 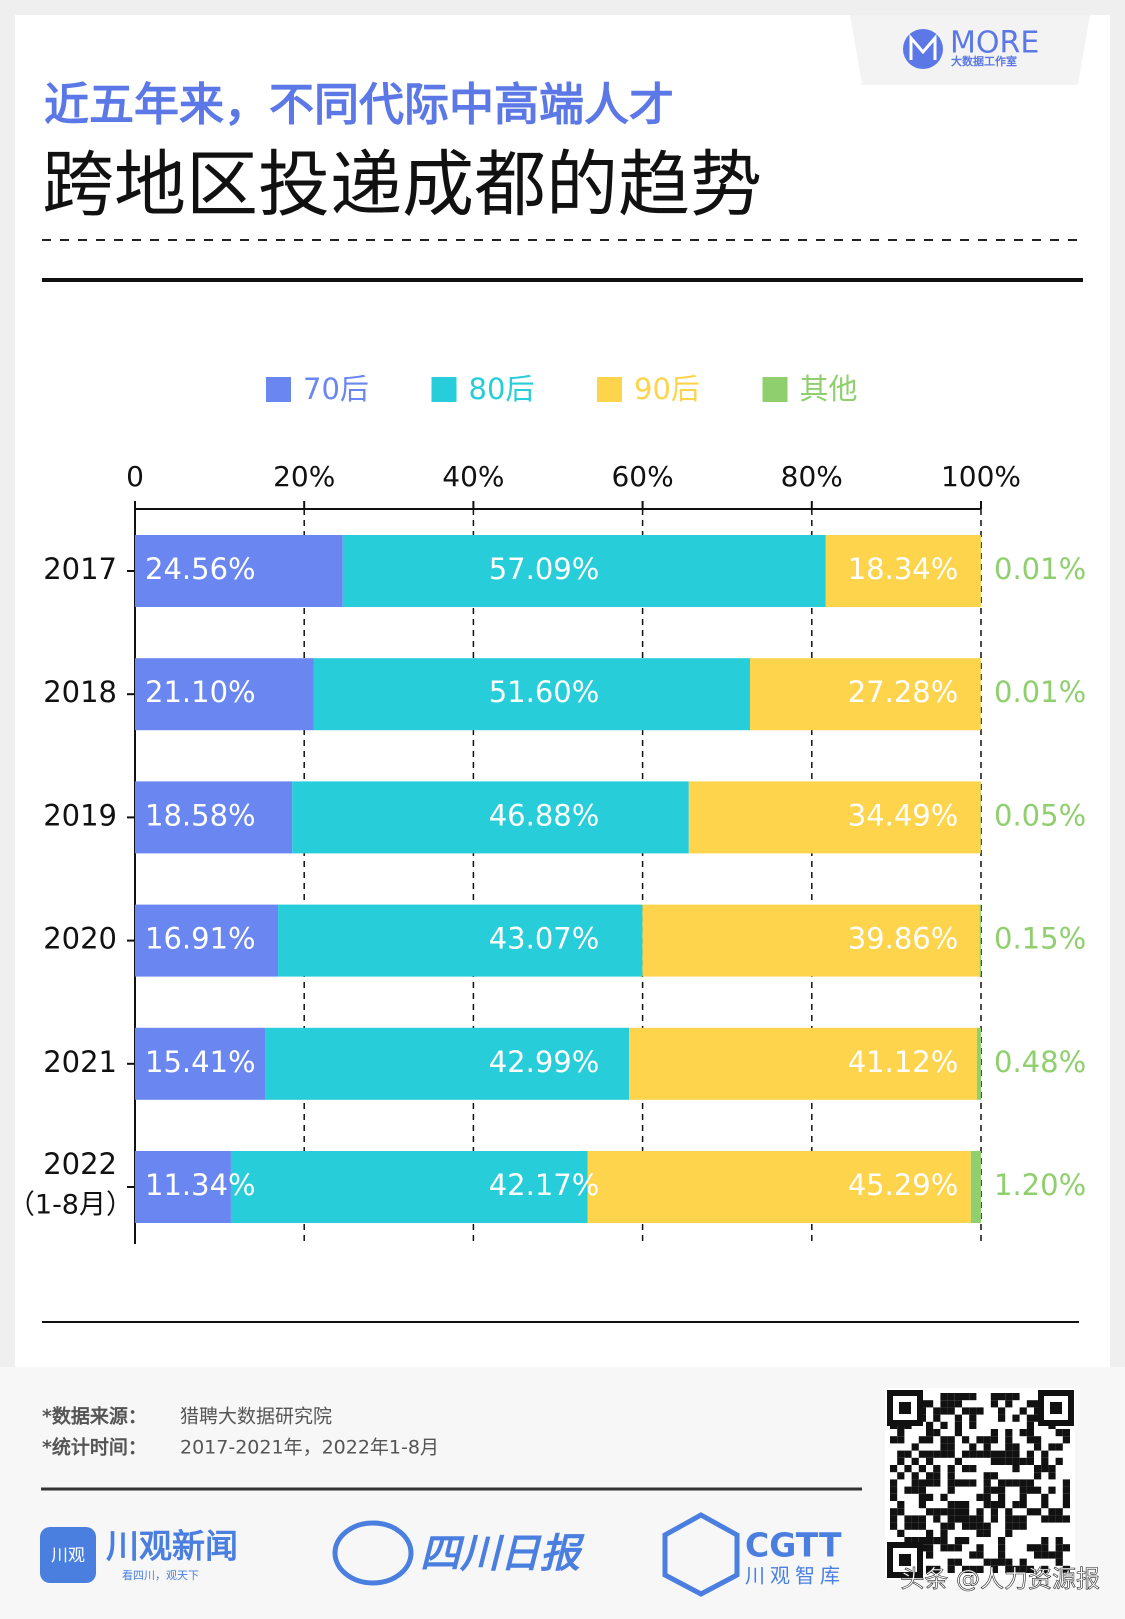 What do you see at coordinates (502, 1554) in the screenshot?
I see `brand2: 四川日报` at bounding box center [502, 1554].